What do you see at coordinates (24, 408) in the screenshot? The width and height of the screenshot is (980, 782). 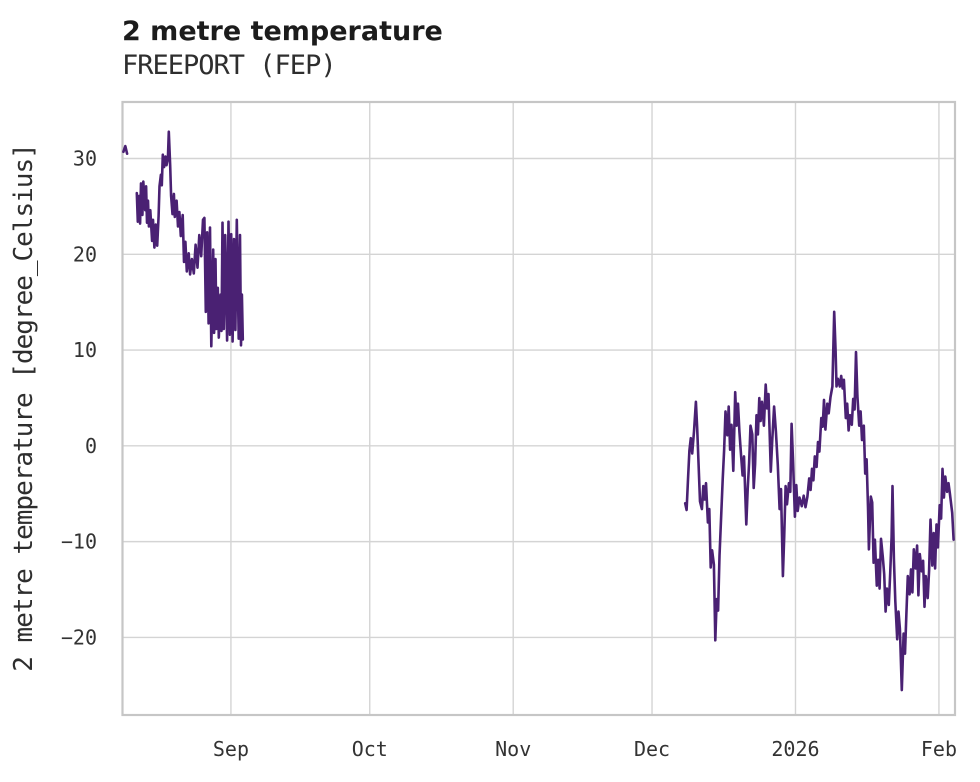 I see `y-axis-label: 2 metre temperature [degree_Celsius]` at bounding box center [24, 408].